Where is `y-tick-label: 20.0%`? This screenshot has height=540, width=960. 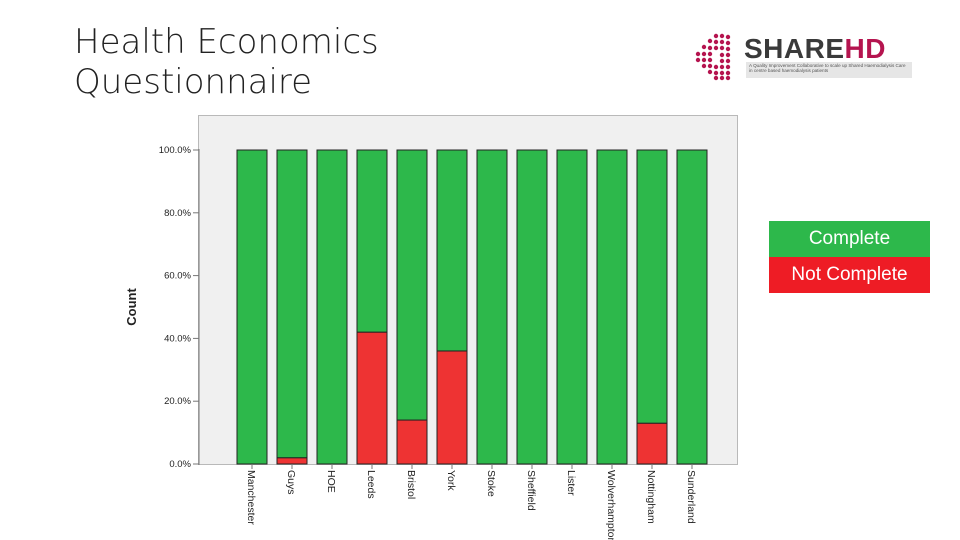
y-tick-label: 20.0% is located at coordinates (177, 401).